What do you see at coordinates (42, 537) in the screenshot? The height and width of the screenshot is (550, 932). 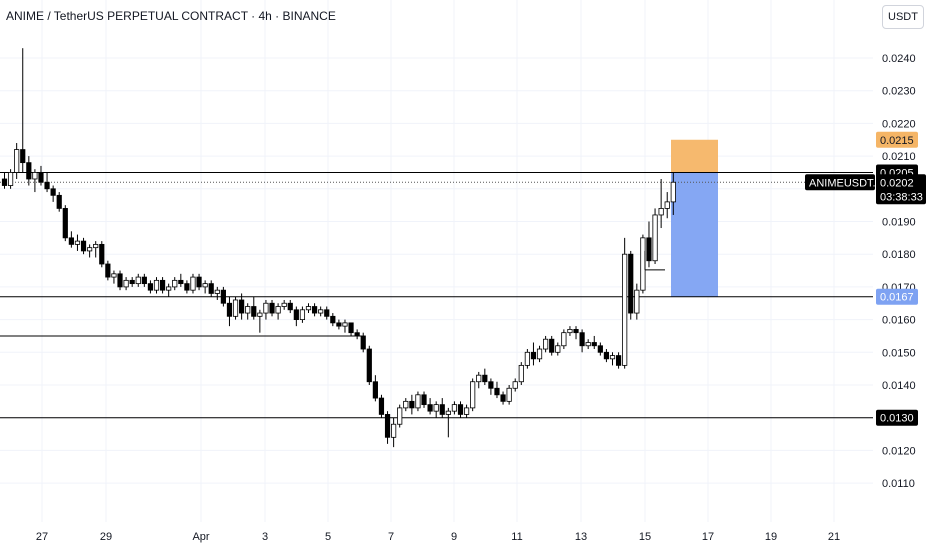 I see `date-tick-label: 27` at bounding box center [42, 537].